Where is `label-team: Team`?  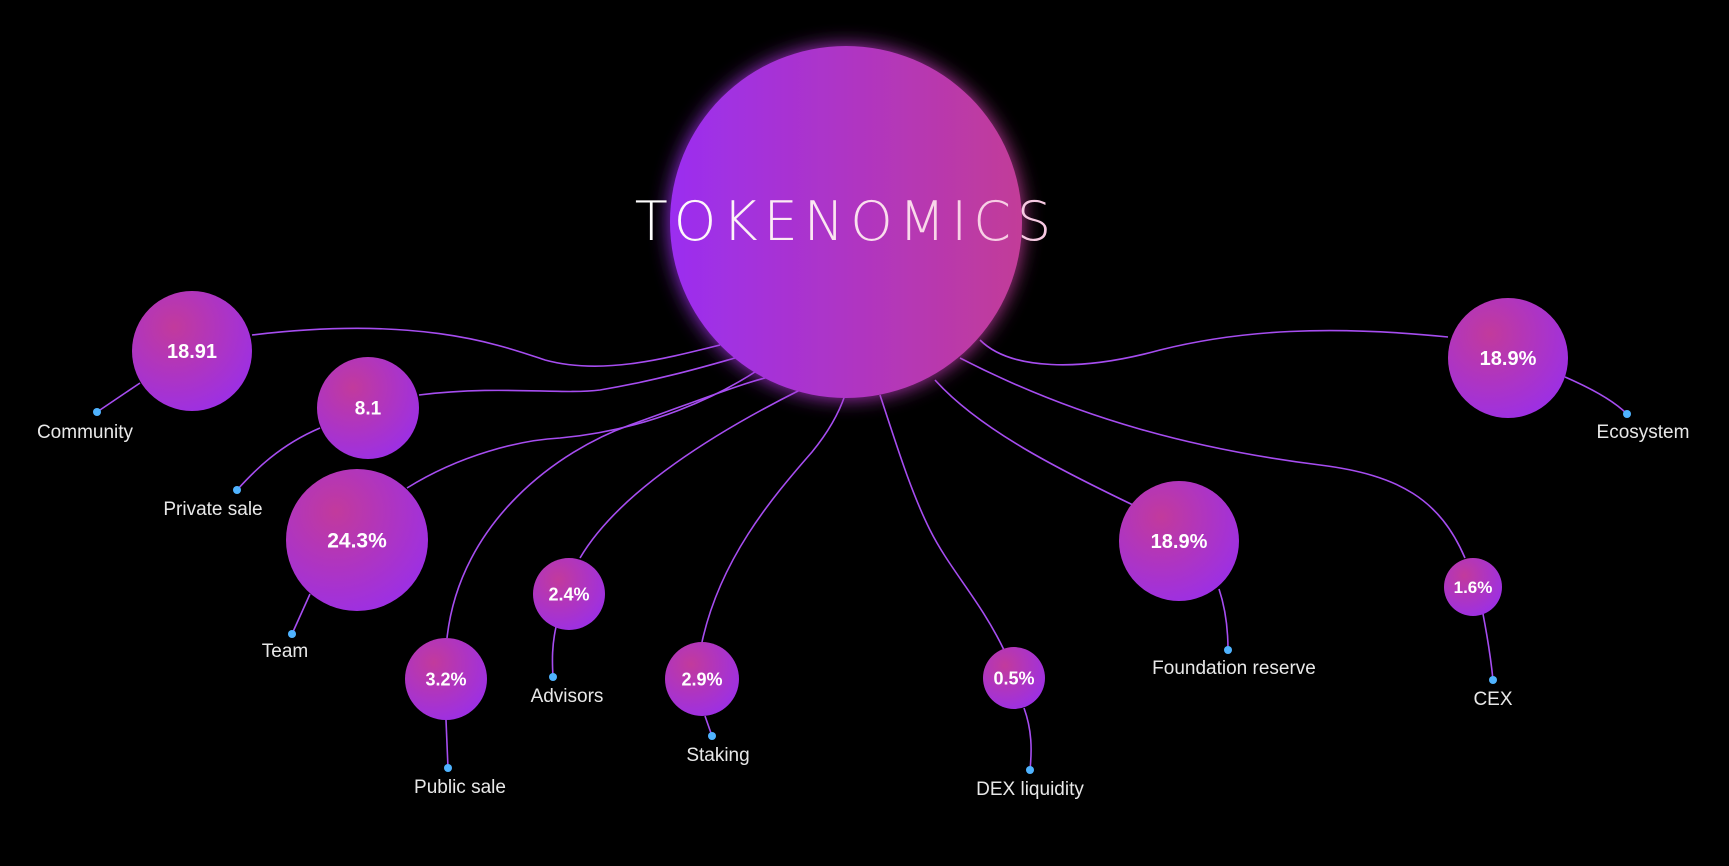
label-team: Team is located at coordinates (285, 651).